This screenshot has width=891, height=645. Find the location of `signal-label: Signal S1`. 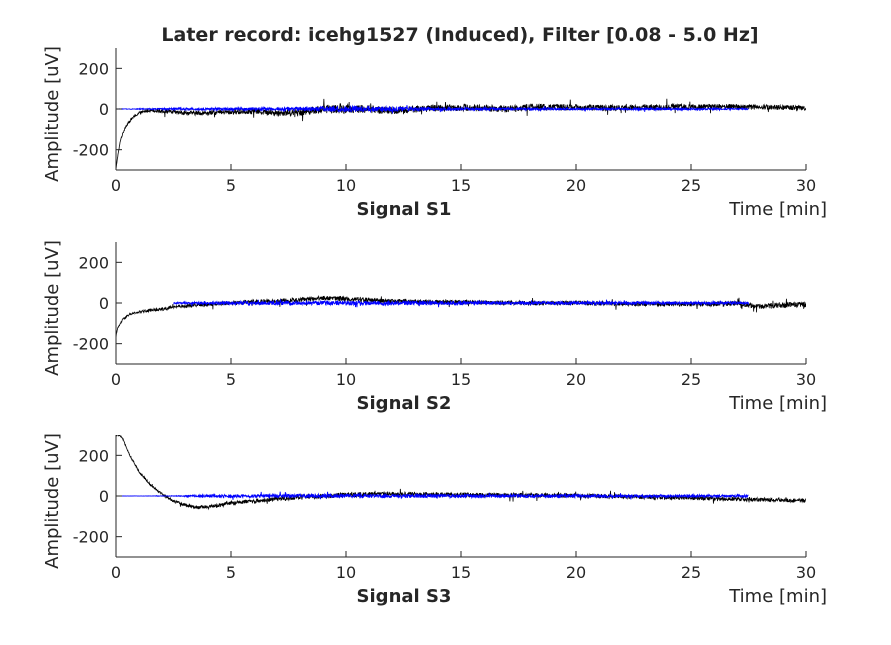

signal-label: Signal S1 is located at coordinates (404, 209).